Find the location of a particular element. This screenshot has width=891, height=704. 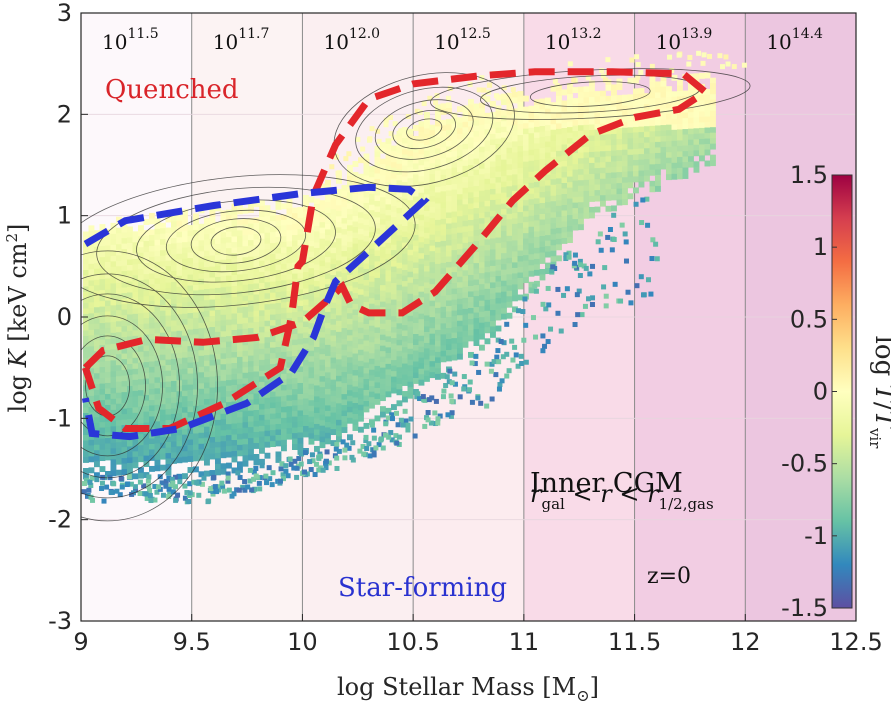

x-tick-label: 9 is located at coordinates (80, 642).